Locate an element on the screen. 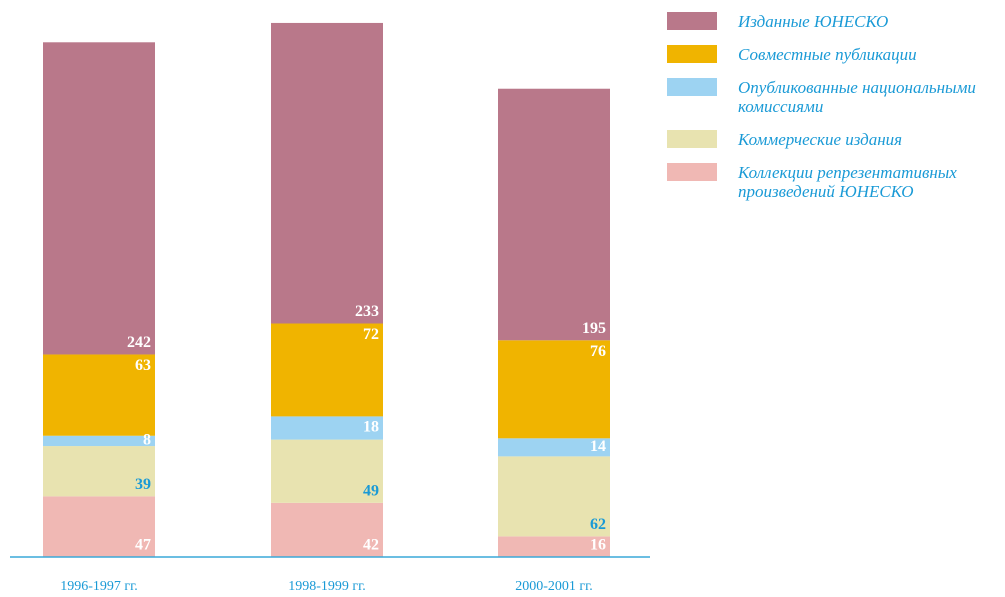 The image size is (1005, 597). value-label: 63 is located at coordinates (143, 365).